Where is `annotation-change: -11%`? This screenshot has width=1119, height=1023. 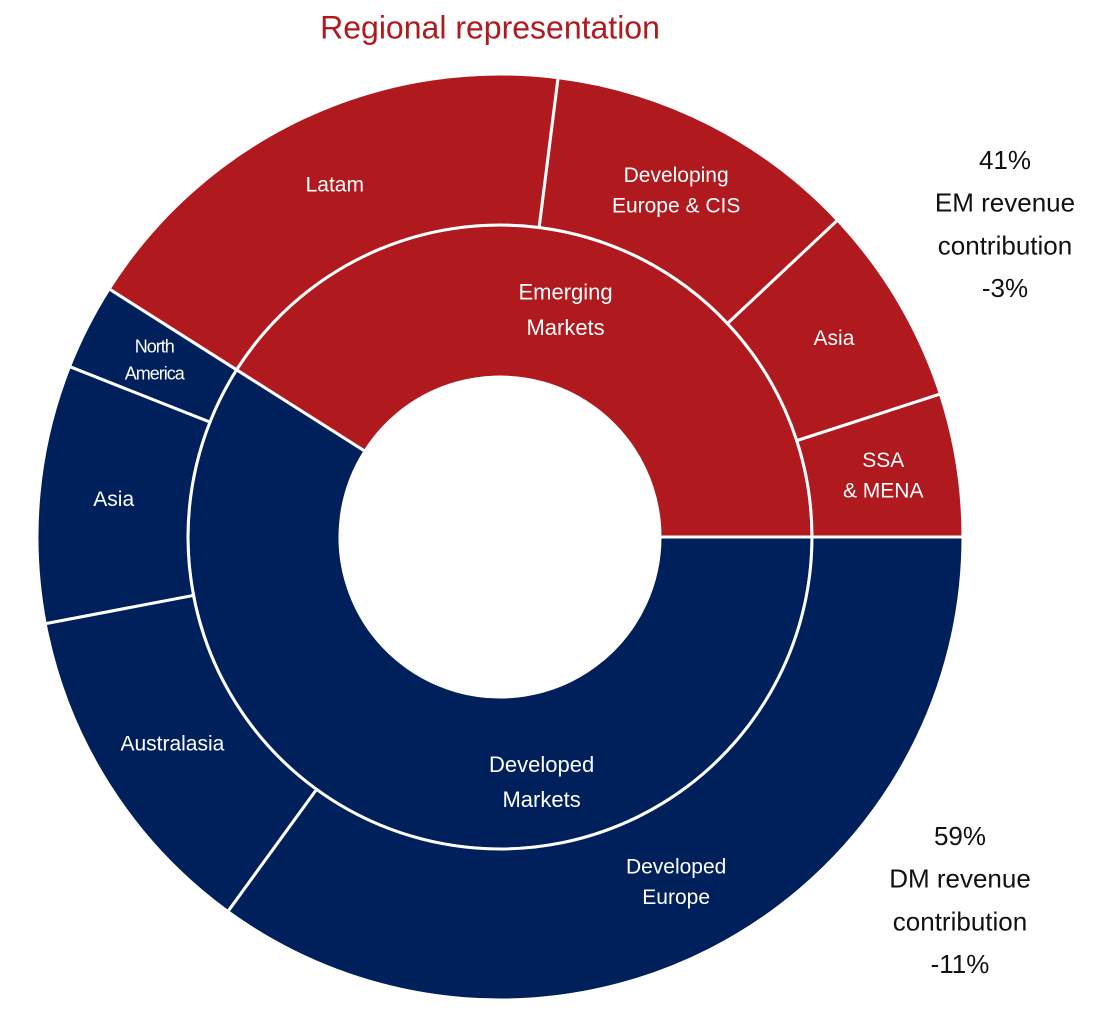
annotation-change: -11% is located at coordinates (960, 964).